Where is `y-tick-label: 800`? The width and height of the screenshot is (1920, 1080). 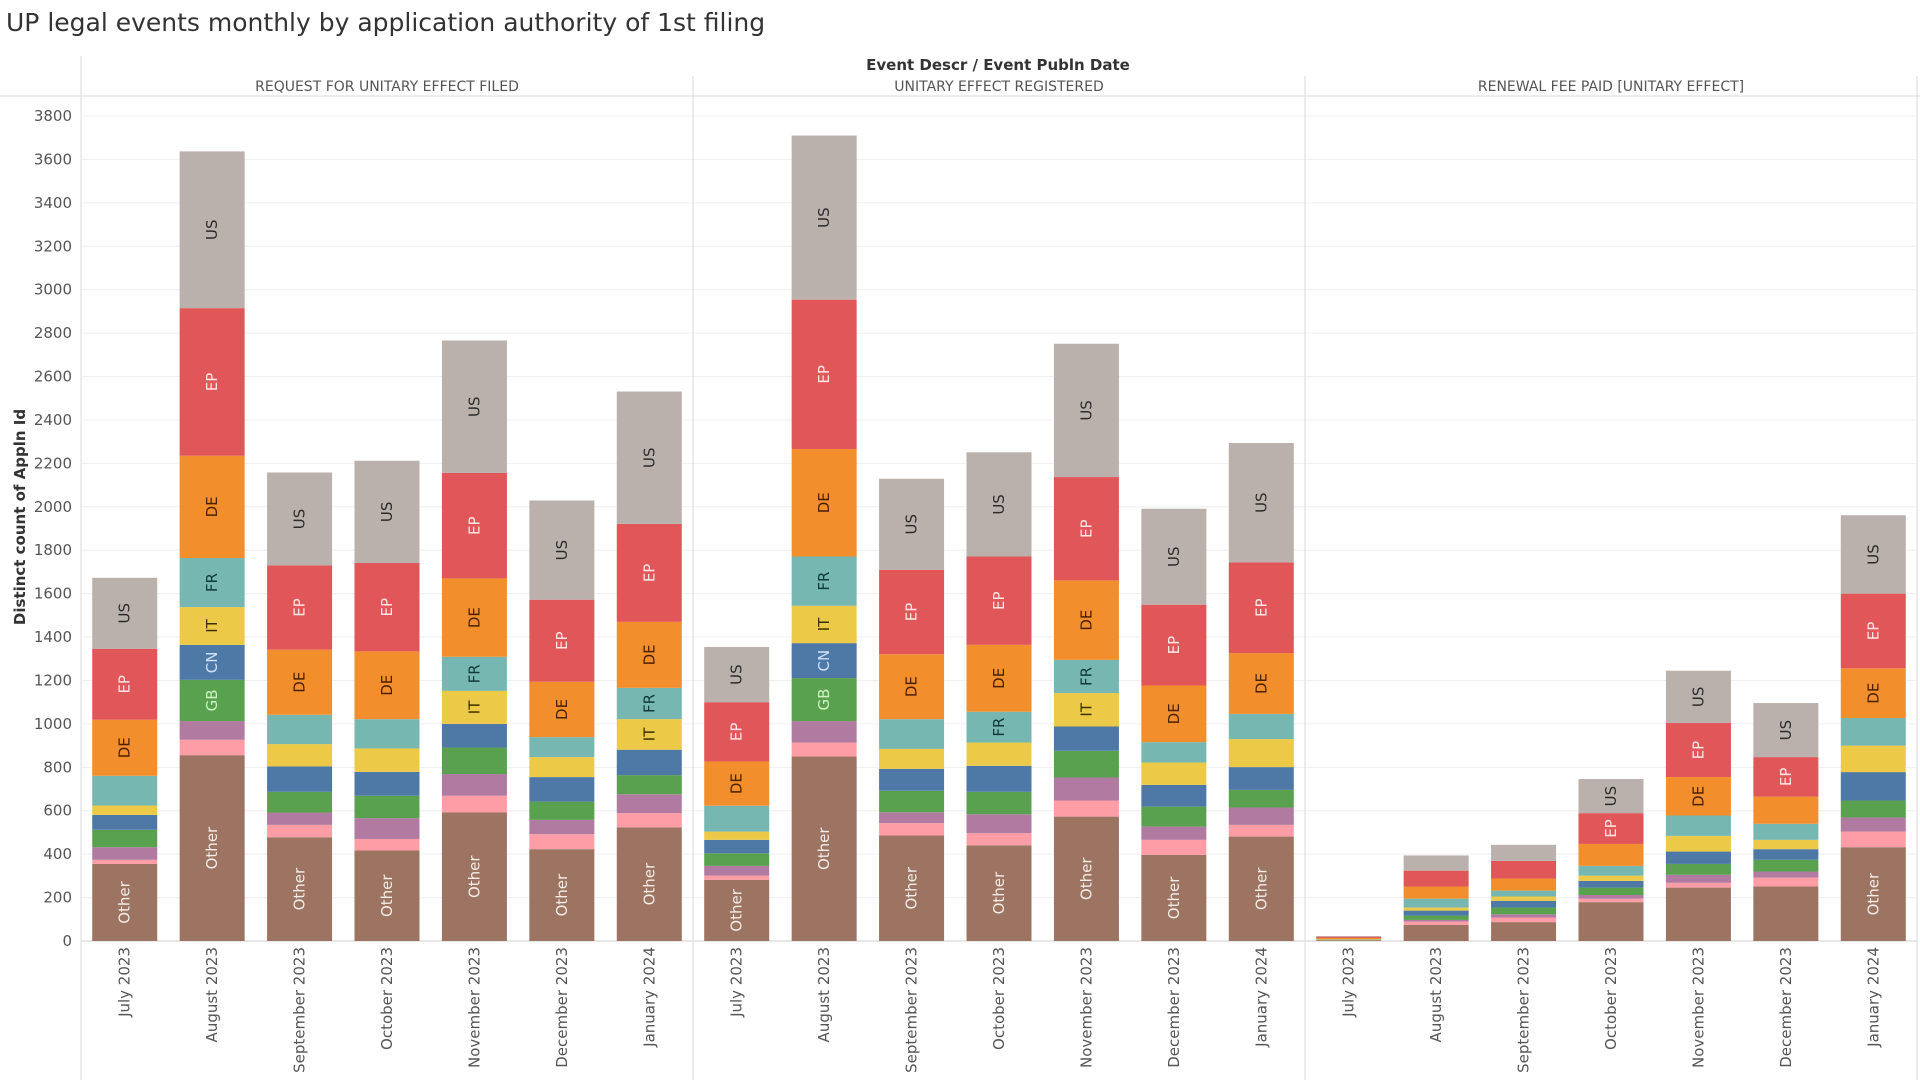
y-tick-label: 800 is located at coordinates (57, 767).